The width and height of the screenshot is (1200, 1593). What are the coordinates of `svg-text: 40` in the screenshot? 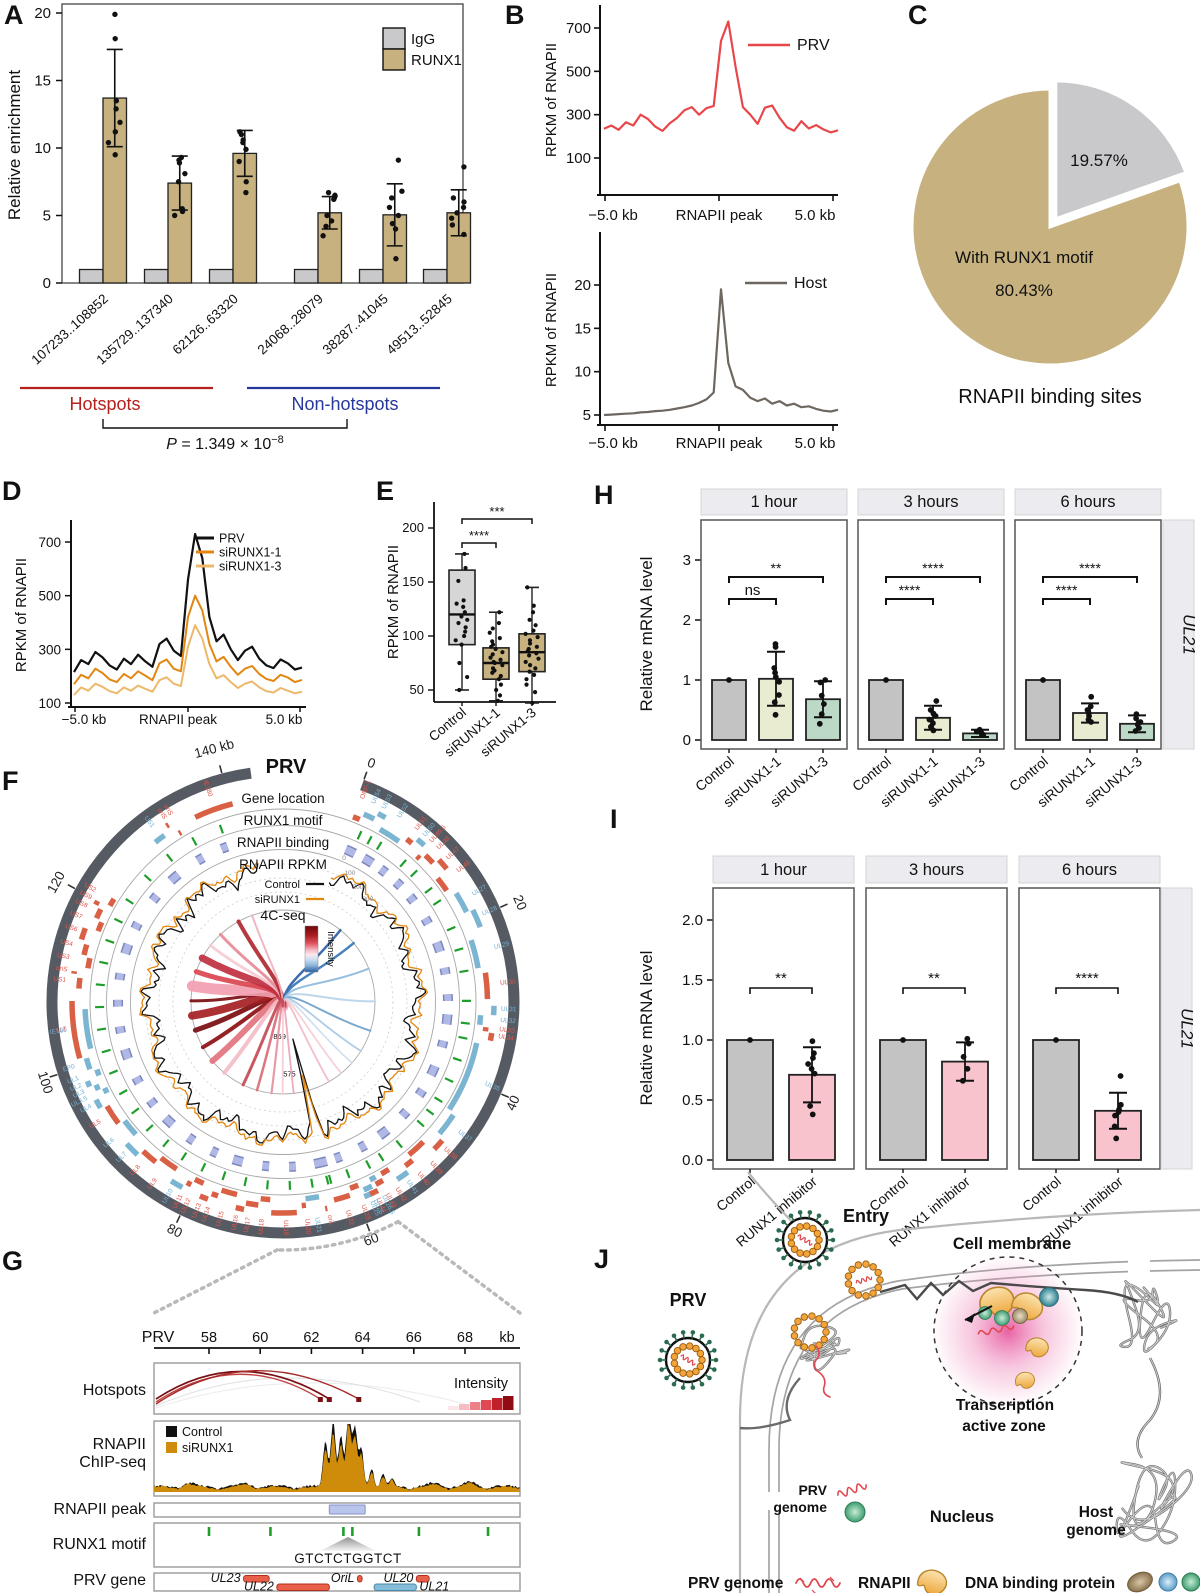 It's located at (513, 1103).